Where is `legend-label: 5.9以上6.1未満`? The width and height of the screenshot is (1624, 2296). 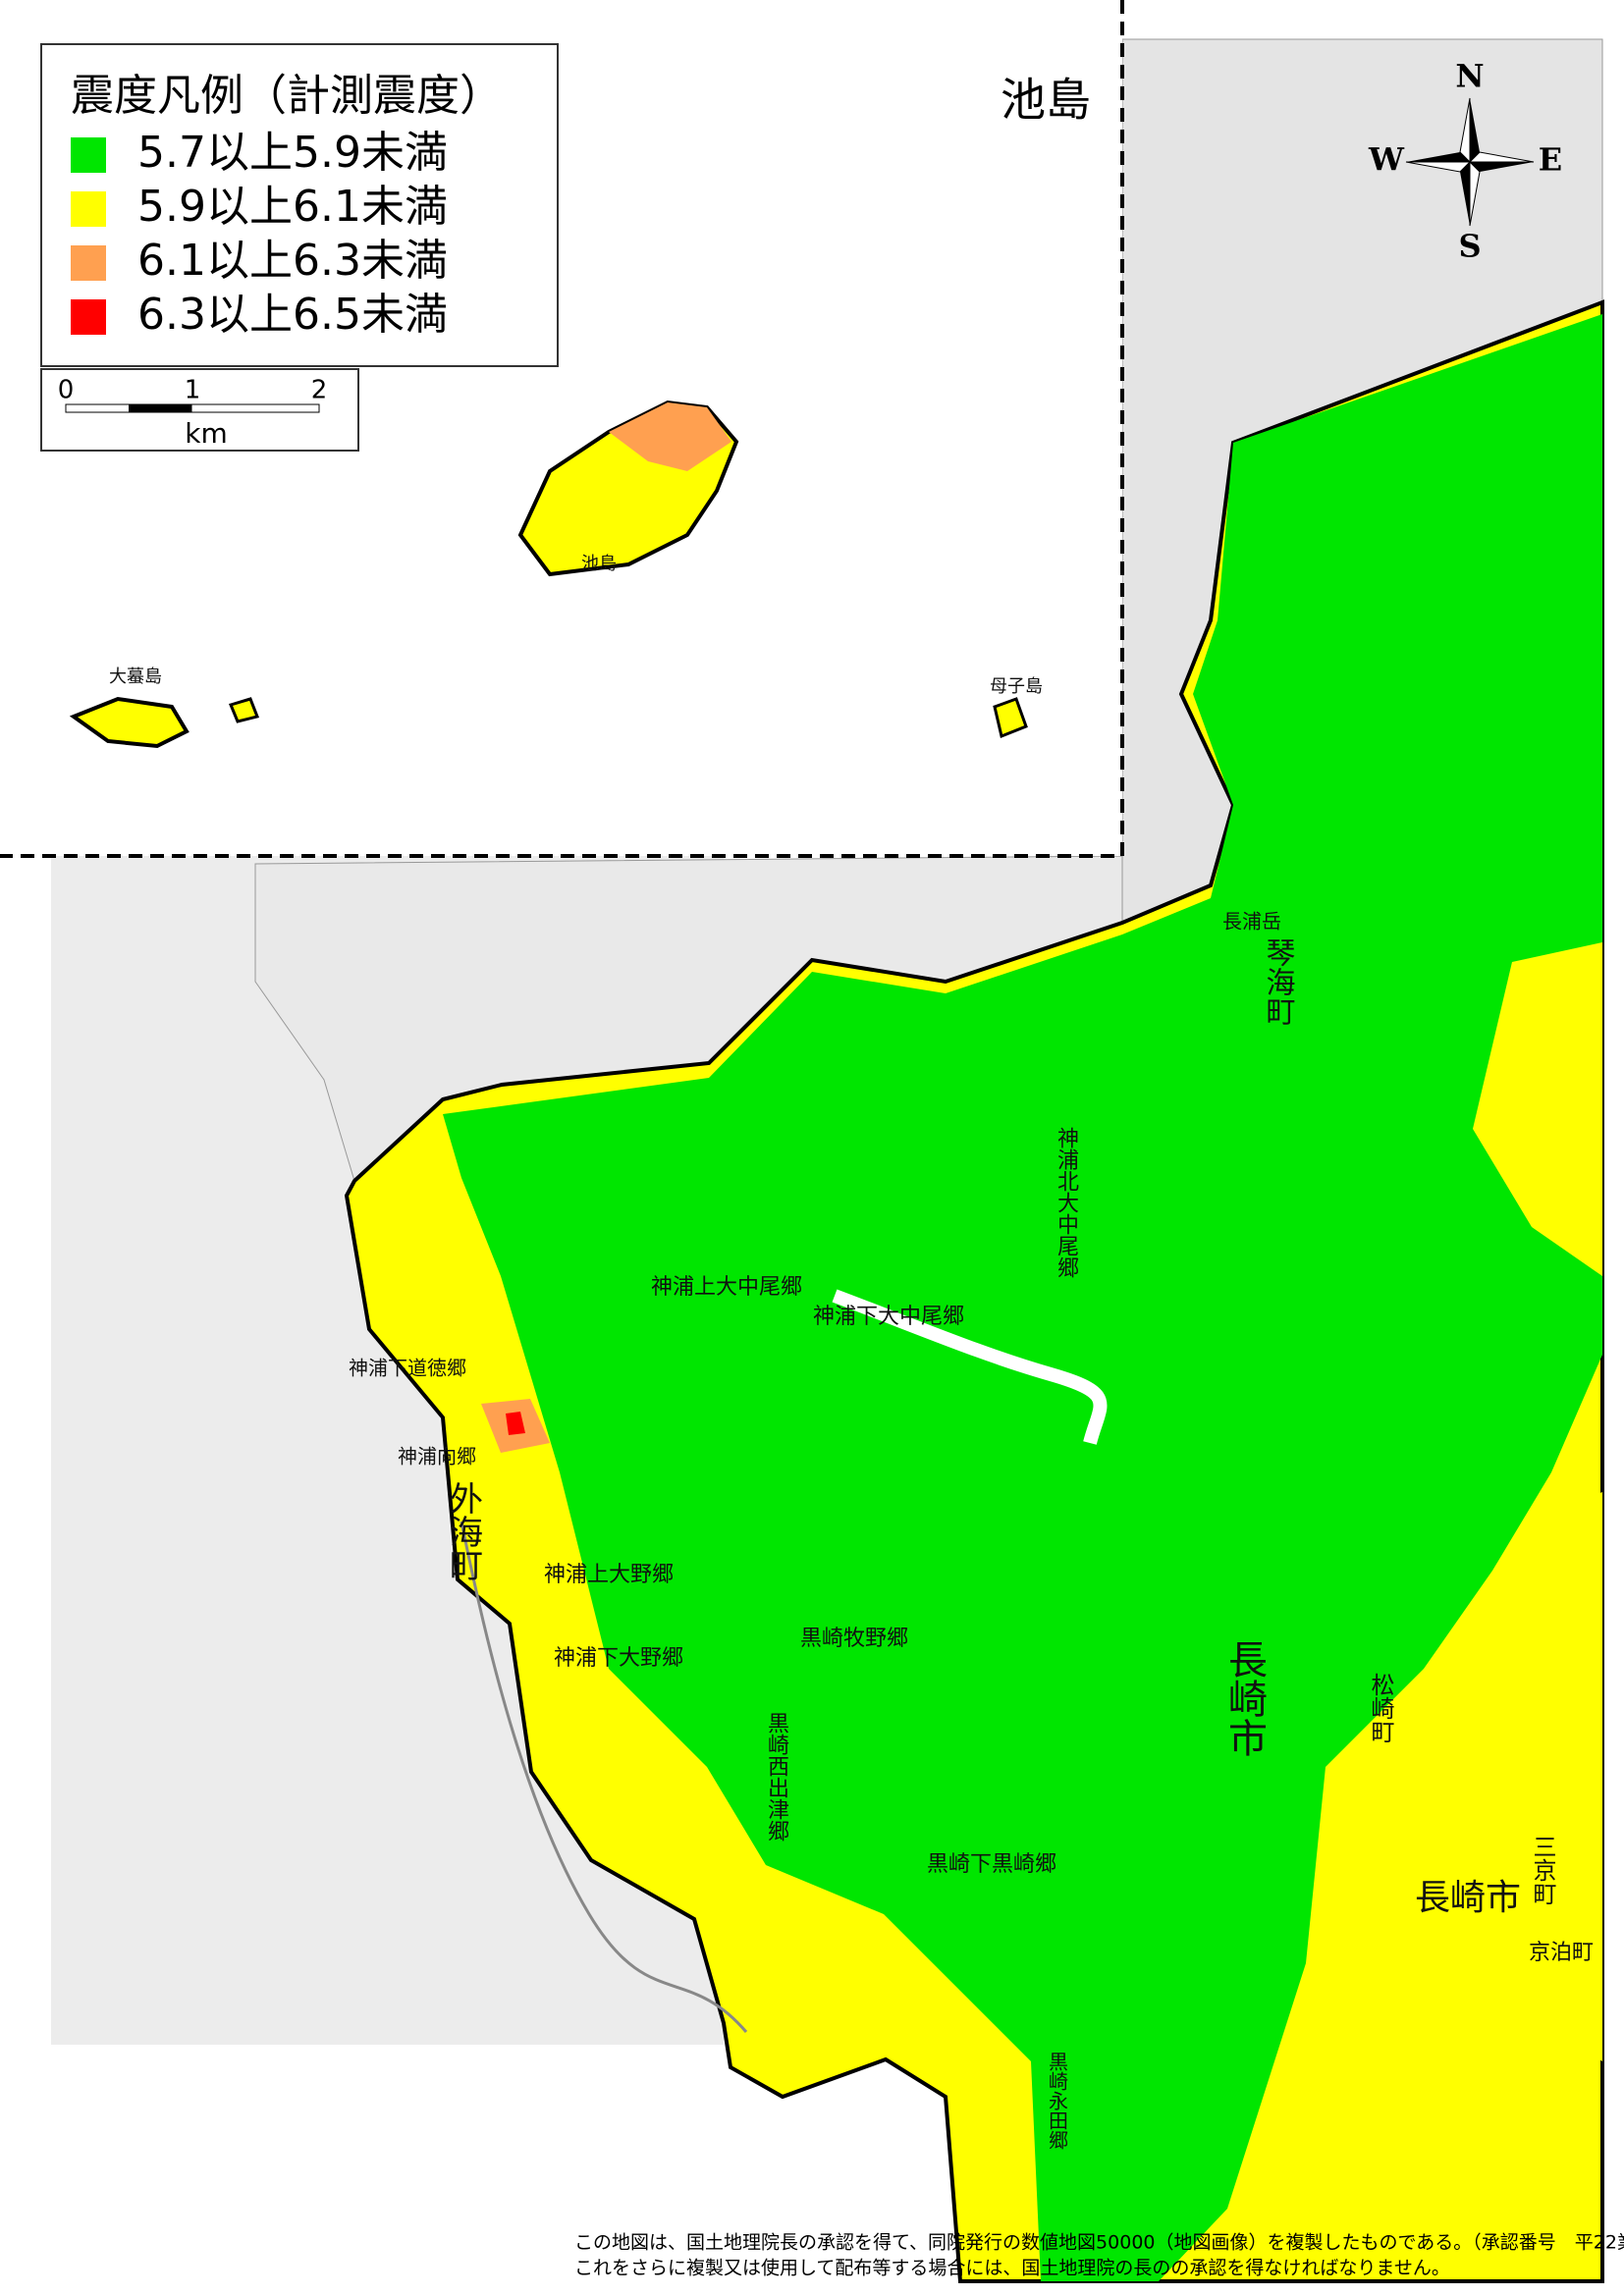 legend-label: 5.9以上6.1未満 is located at coordinates (292, 207).